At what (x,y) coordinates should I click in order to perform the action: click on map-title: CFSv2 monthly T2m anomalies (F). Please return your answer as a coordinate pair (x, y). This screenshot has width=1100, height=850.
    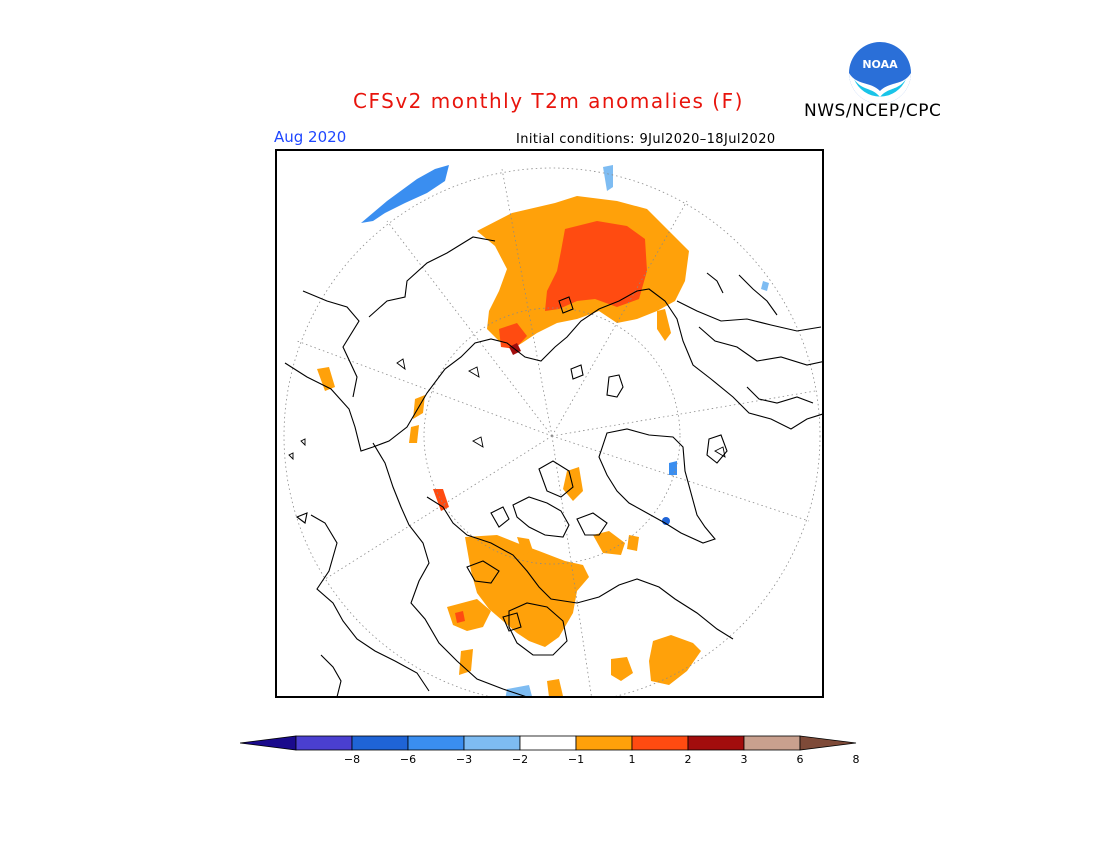
    Looking at the image, I should click on (548, 101).